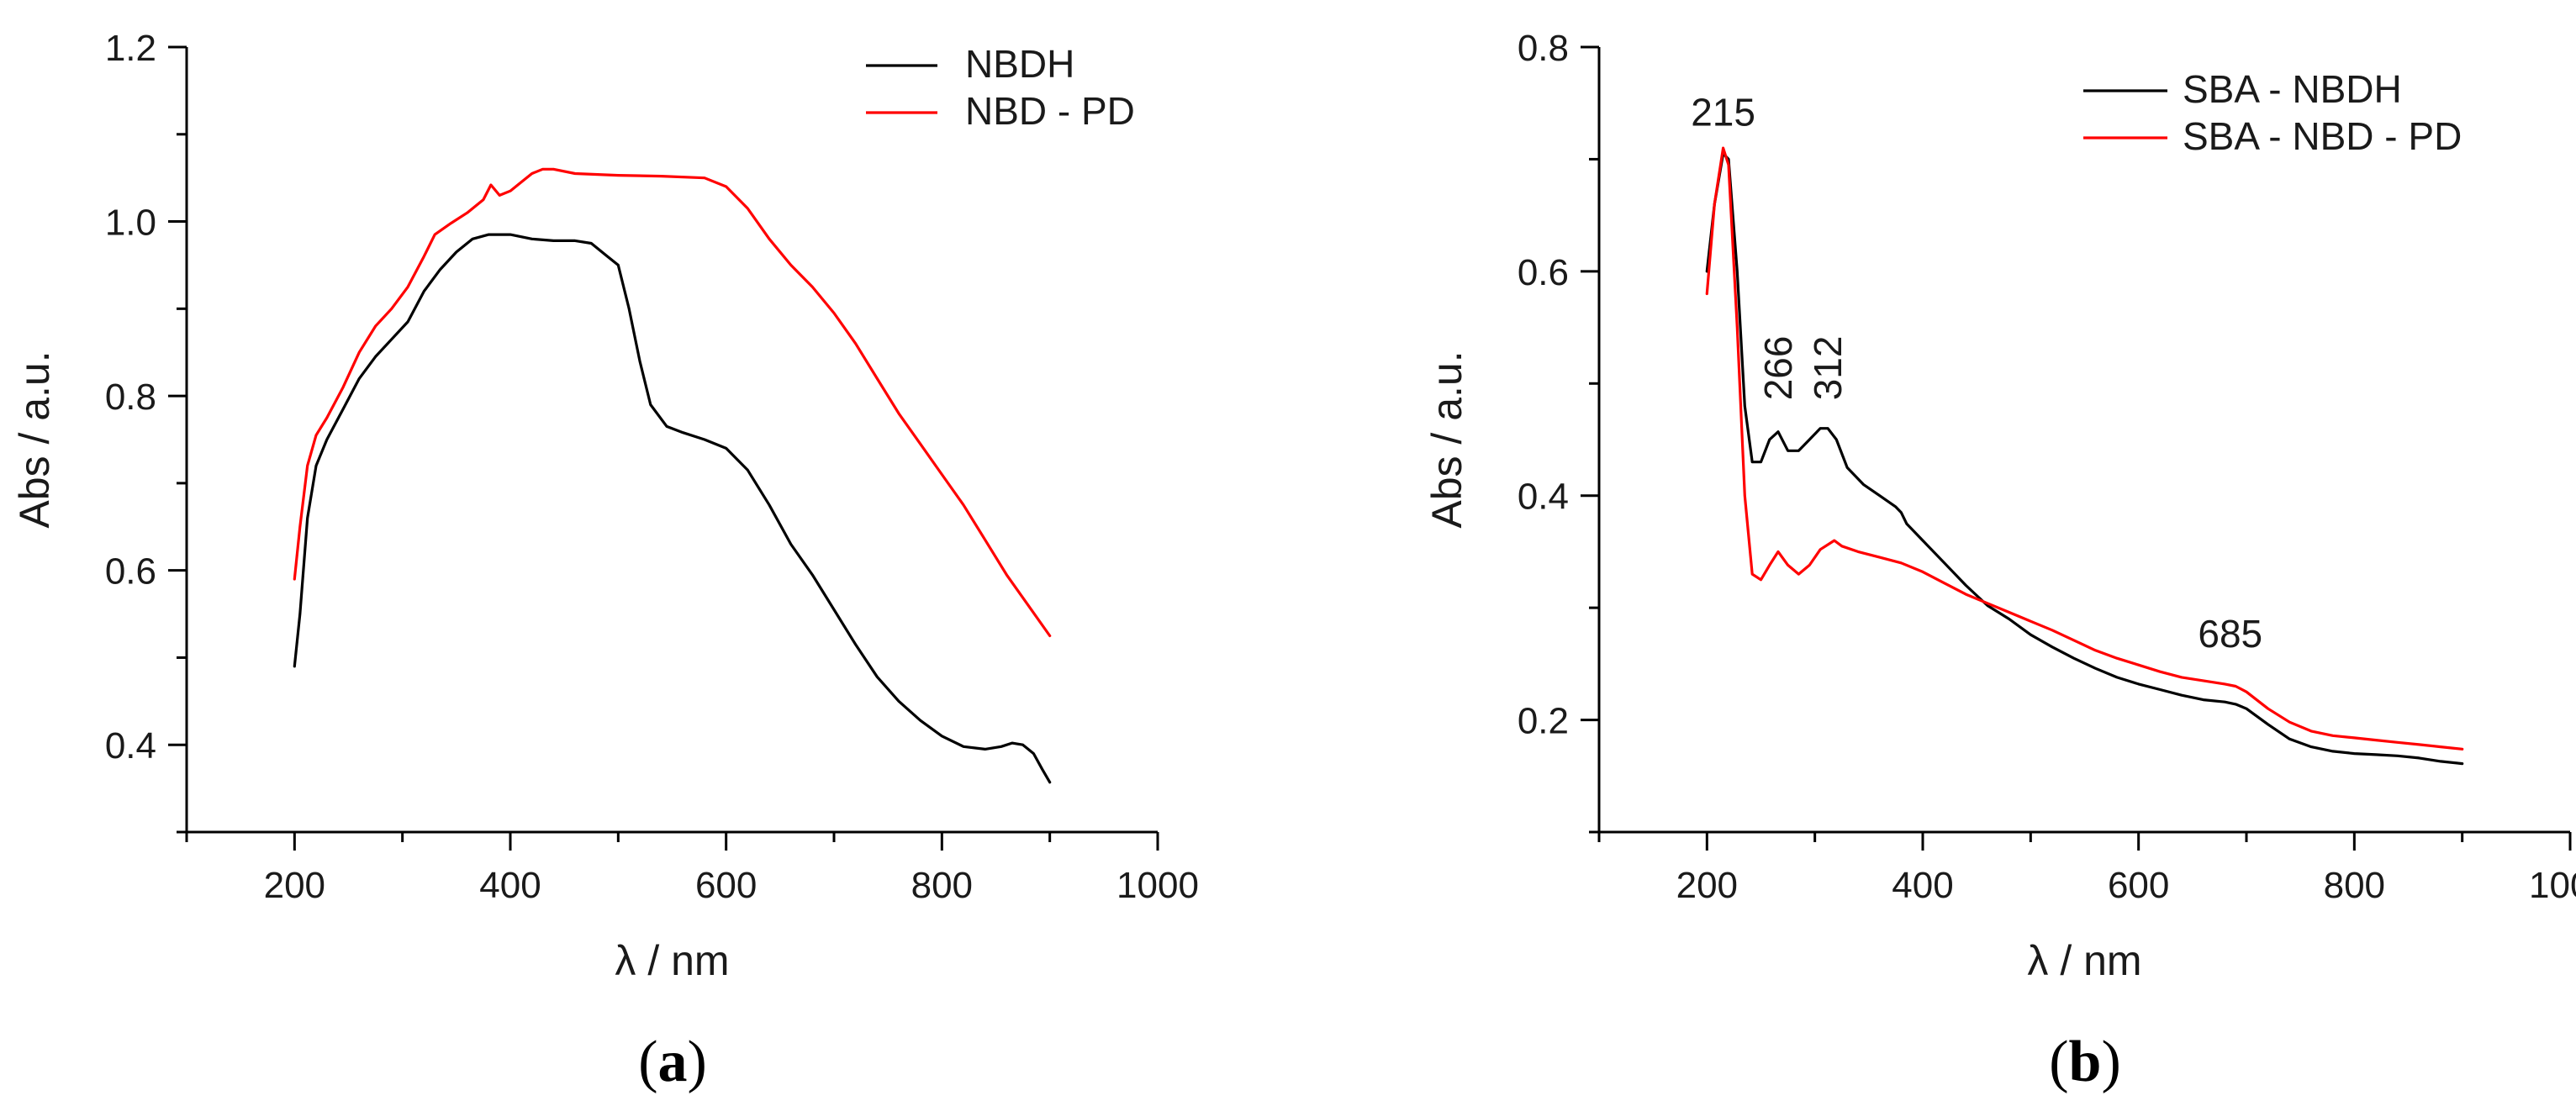 The image size is (2576, 1101). What do you see at coordinates (2230, 634) in the screenshot?
I see `peak-annotation: 685` at bounding box center [2230, 634].